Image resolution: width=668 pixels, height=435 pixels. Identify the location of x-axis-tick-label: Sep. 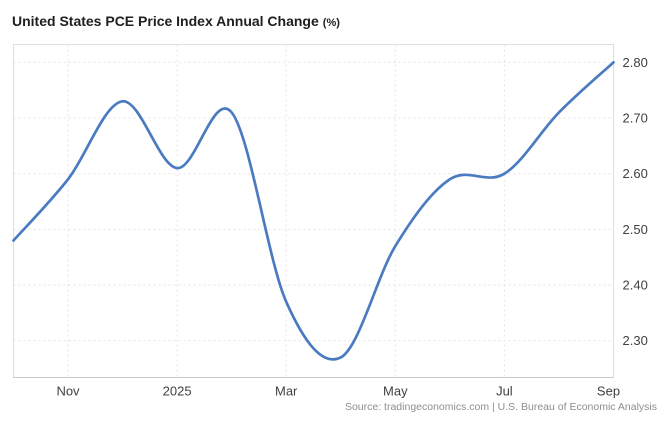
(608, 391).